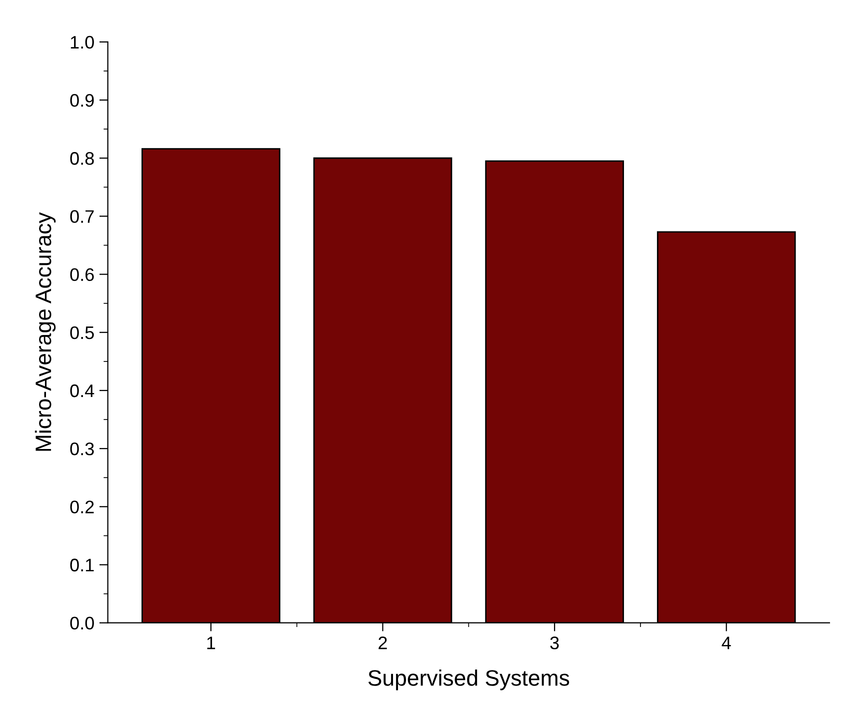  What do you see at coordinates (82, 565) in the screenshot?
I see `y-tick-label: 0.1` at bounding box center [82, 565].